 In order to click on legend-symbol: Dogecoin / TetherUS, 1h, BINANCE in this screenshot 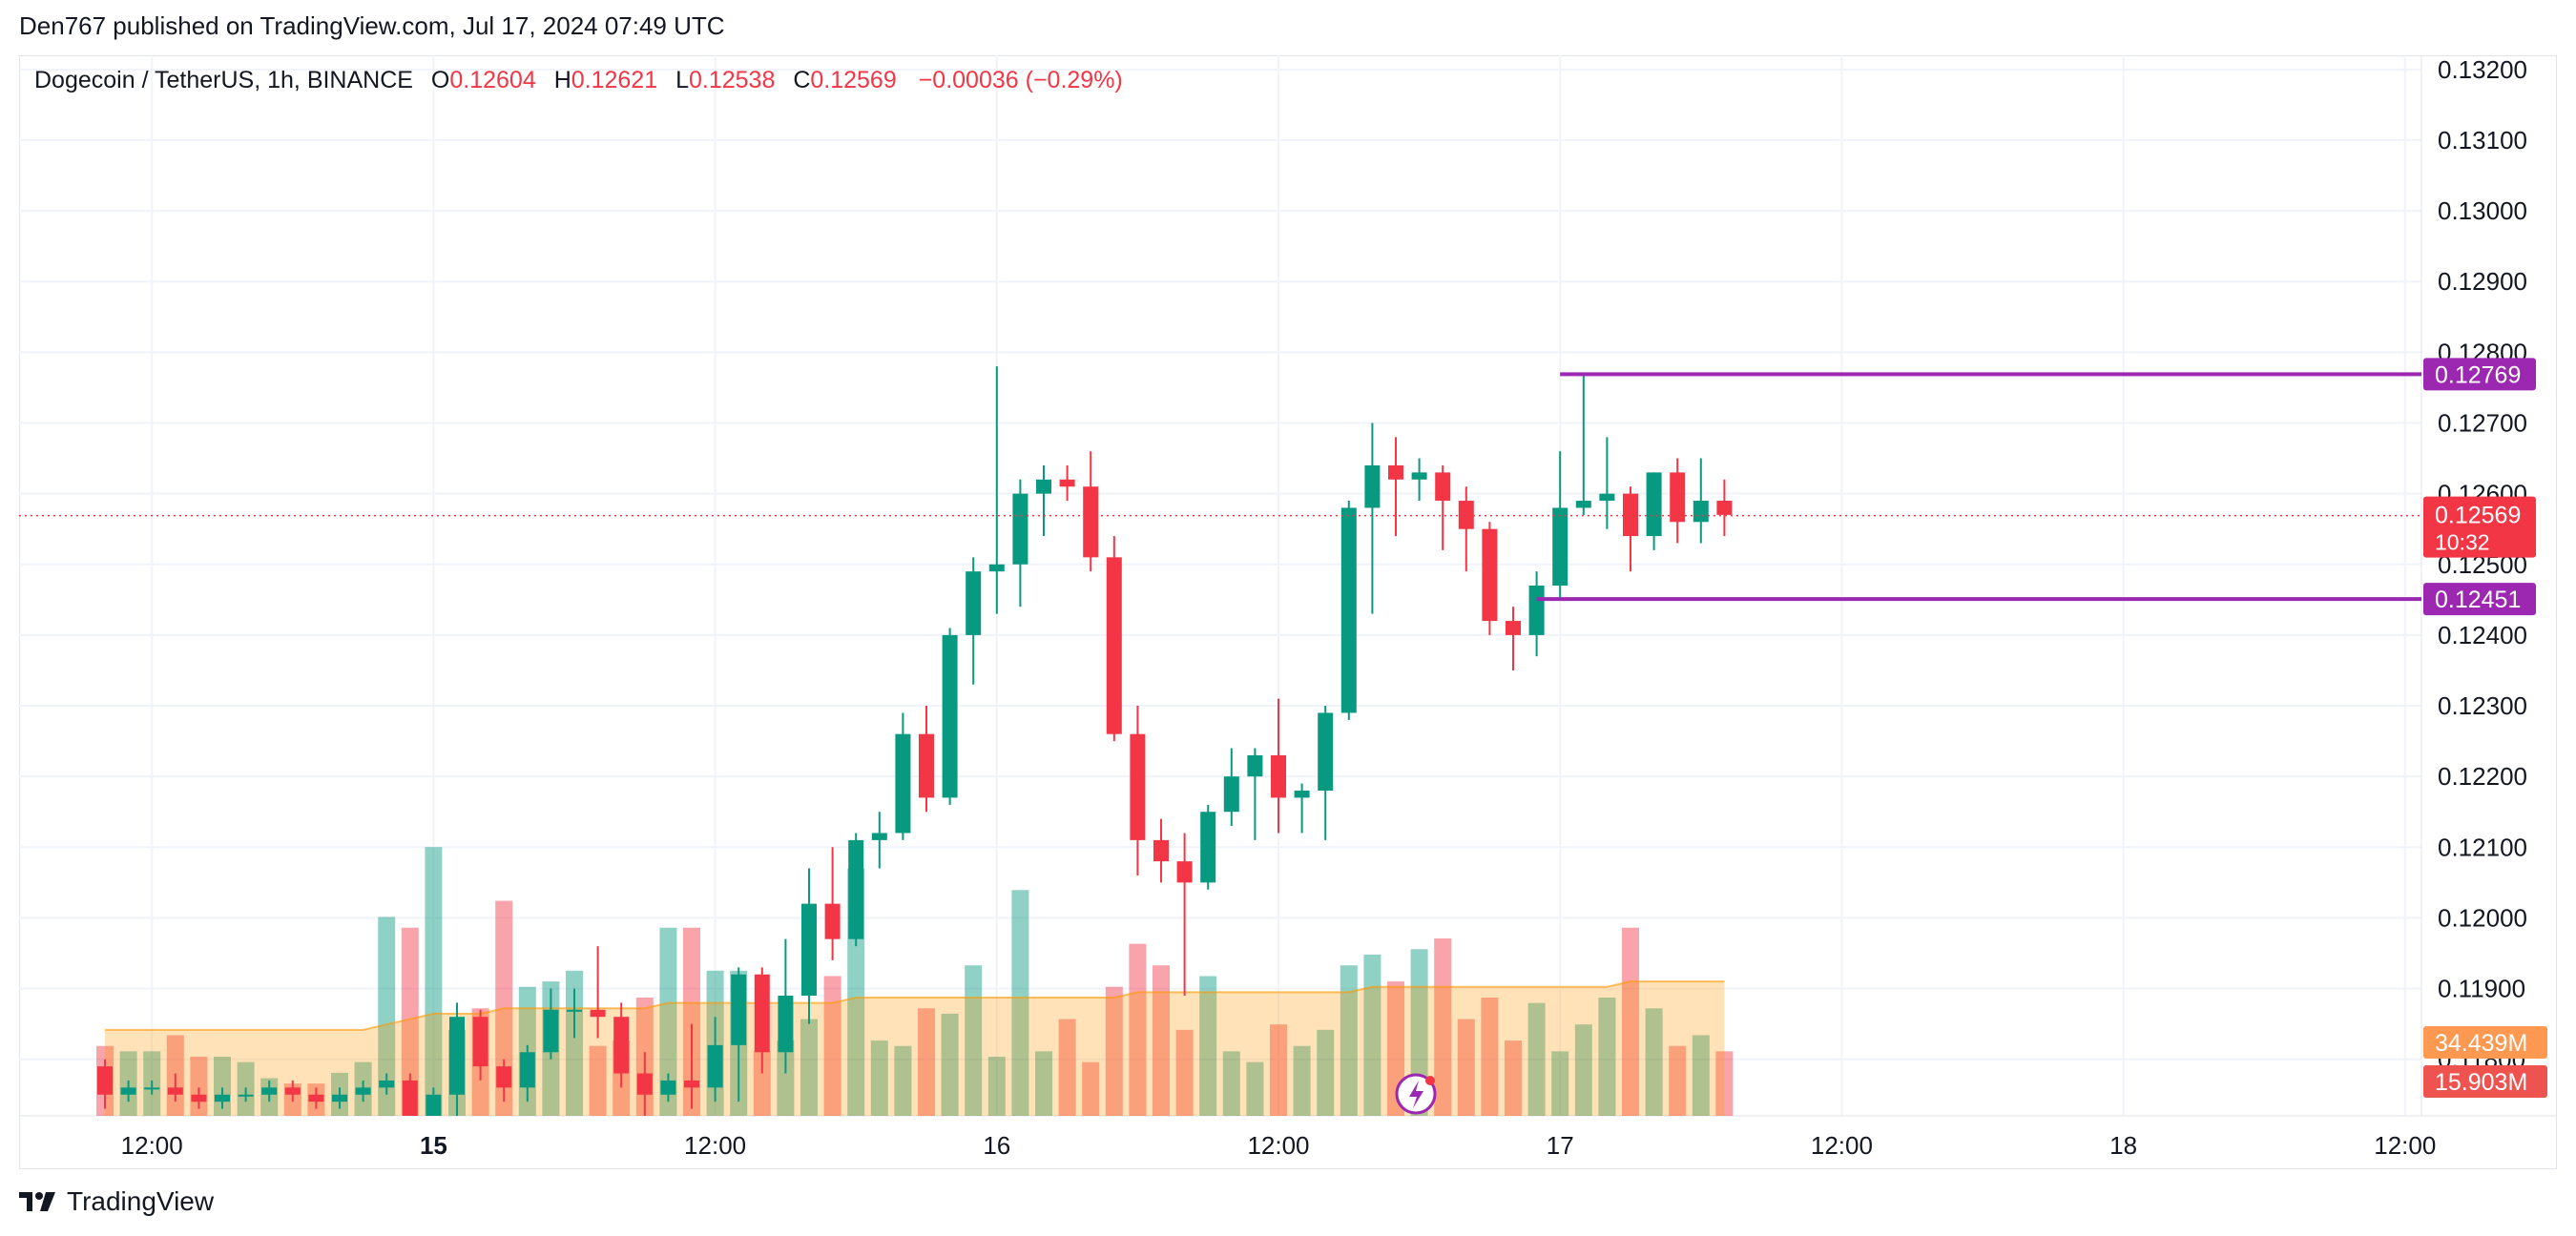, I will do `click(223, 80)`.